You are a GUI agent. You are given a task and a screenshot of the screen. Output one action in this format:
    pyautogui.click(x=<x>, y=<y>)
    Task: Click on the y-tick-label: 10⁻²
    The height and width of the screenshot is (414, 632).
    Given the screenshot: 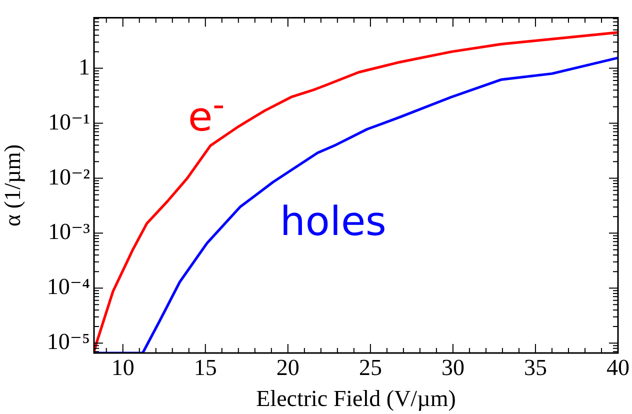 What is the action you would take?
    pyautogui.click(x=69, y=177)
    